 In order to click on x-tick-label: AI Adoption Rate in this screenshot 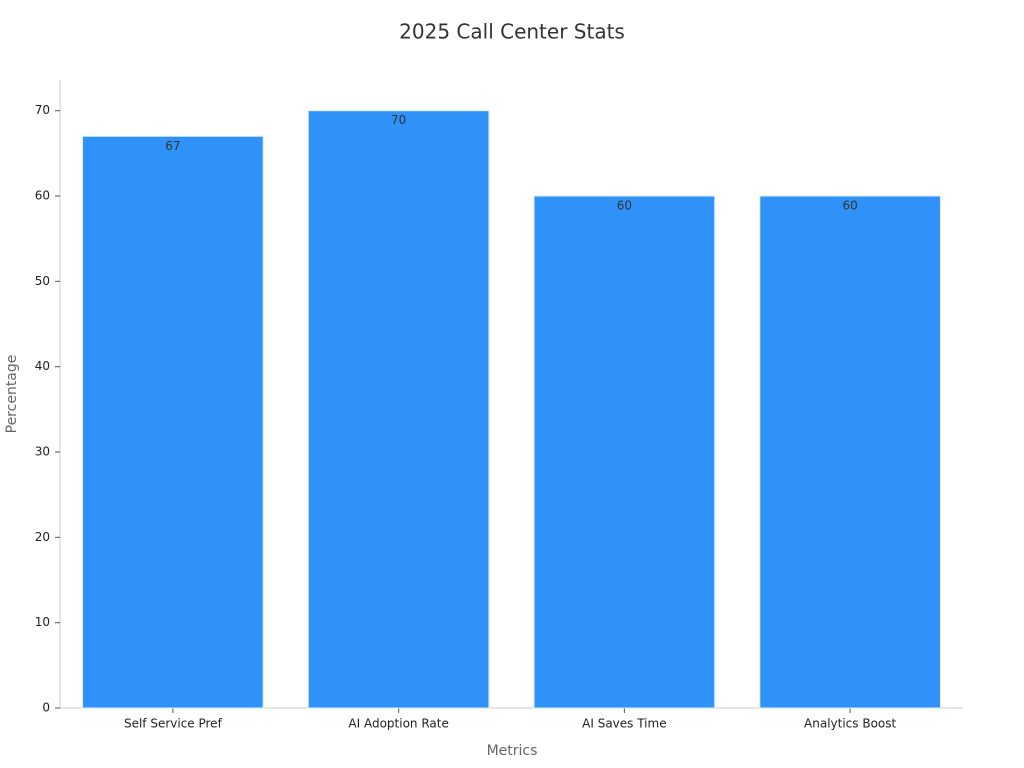, I will do `click(398, 724)`.